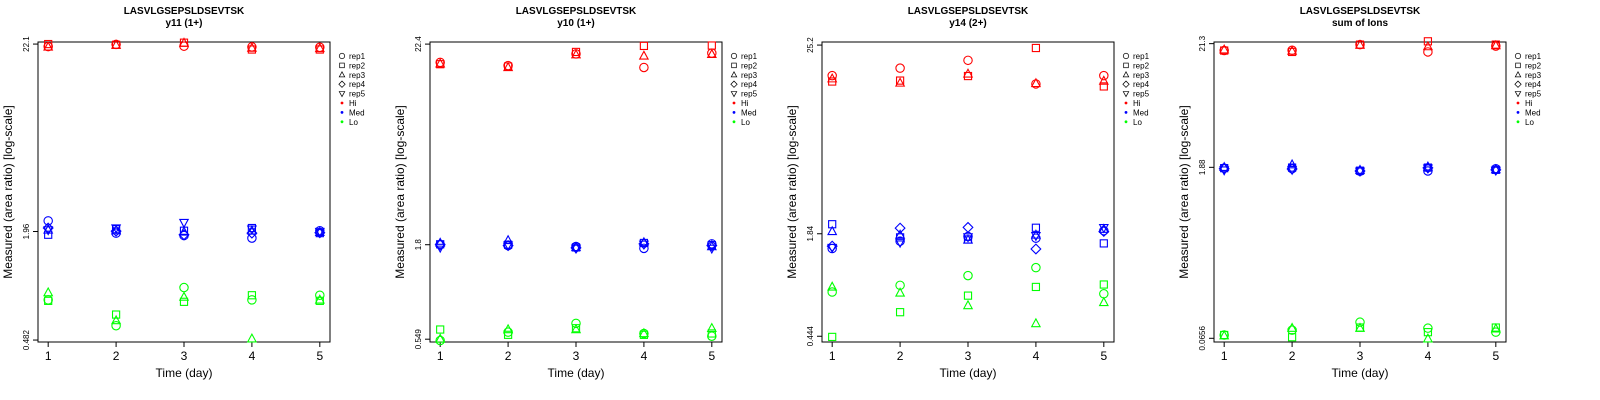  Describe the element at coordinates (1184, 191) in the screenshot. I see `y-axis-label: Measured (area ratio) [log-scale]` at that location.